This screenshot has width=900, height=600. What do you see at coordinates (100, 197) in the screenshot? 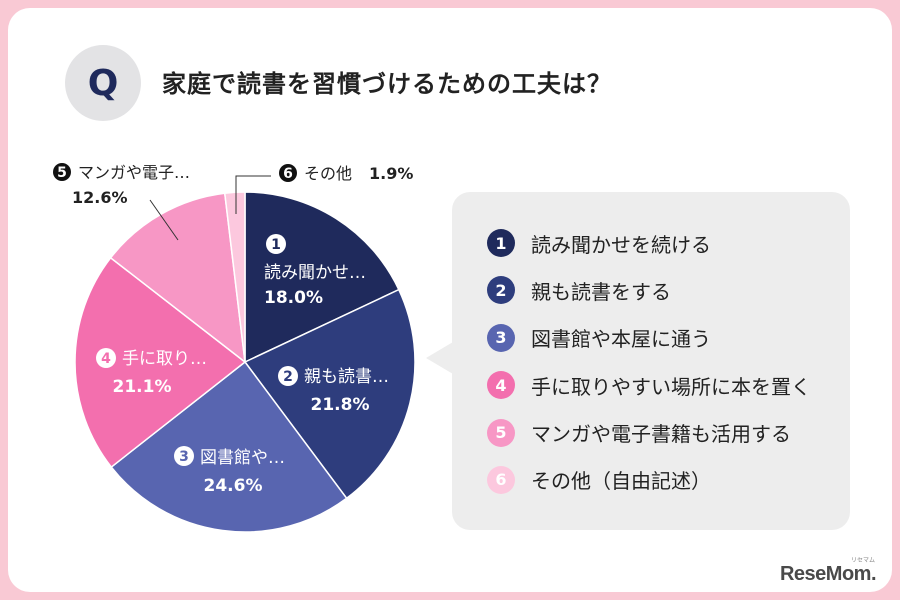
I see `slice-value: 12.6%` at bounding box center [100, 197].